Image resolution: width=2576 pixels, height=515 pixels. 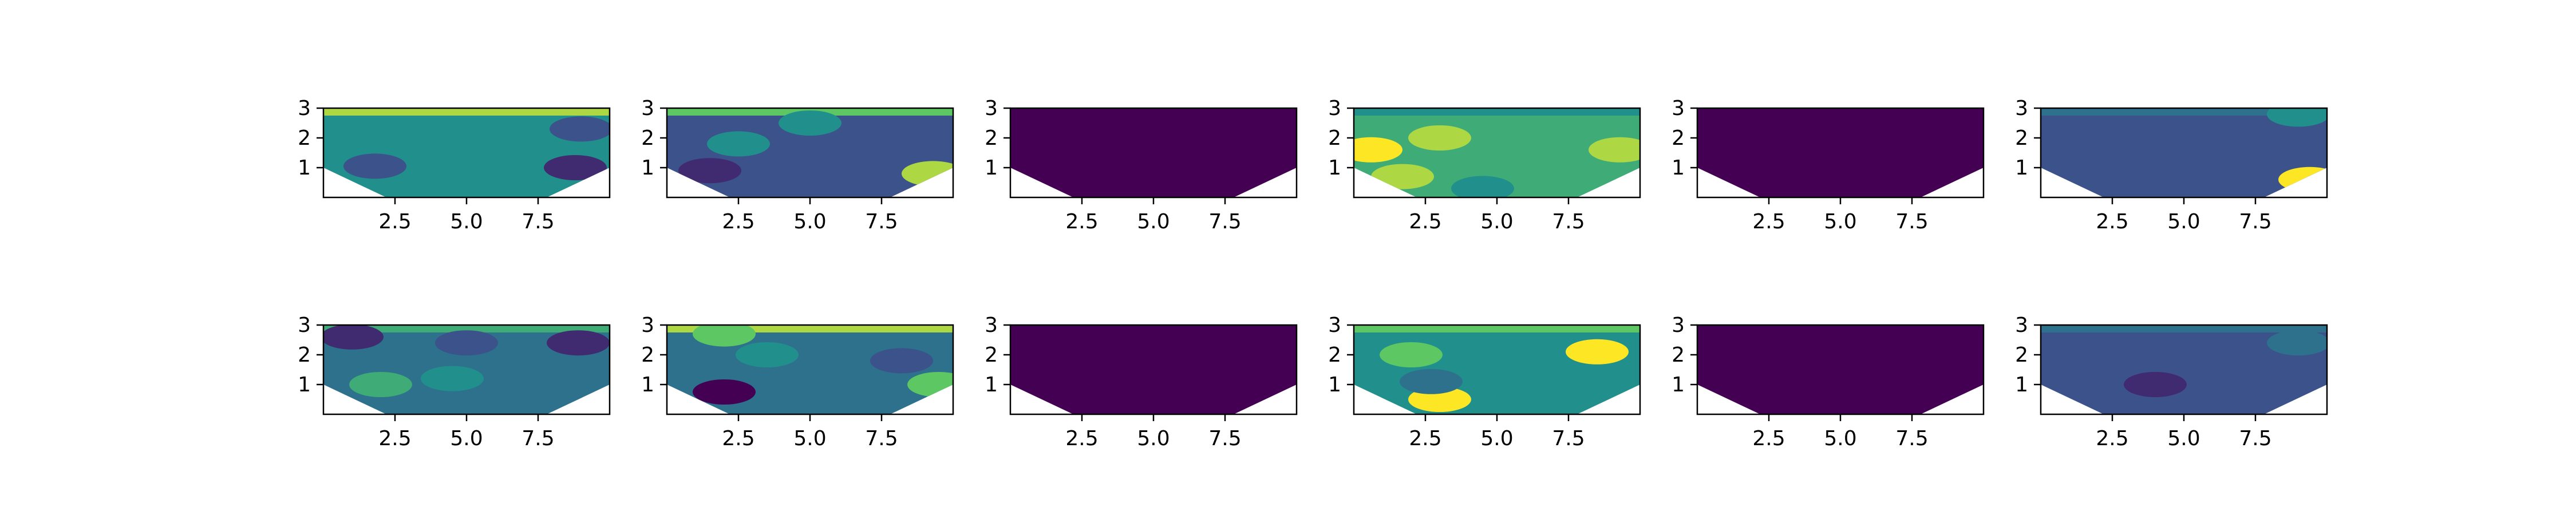 I want to click on subplot-r0-c2: 2.5 5.0 7.5 1 2 3, so click(x=1141, y=165).